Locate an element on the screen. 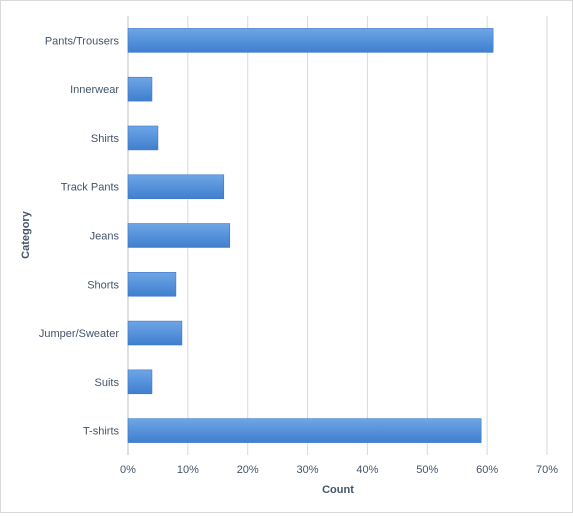 The height and width of the screenshot is (517, 573). category-label: Jumper/Sweater is located at coordinates (79, 334).